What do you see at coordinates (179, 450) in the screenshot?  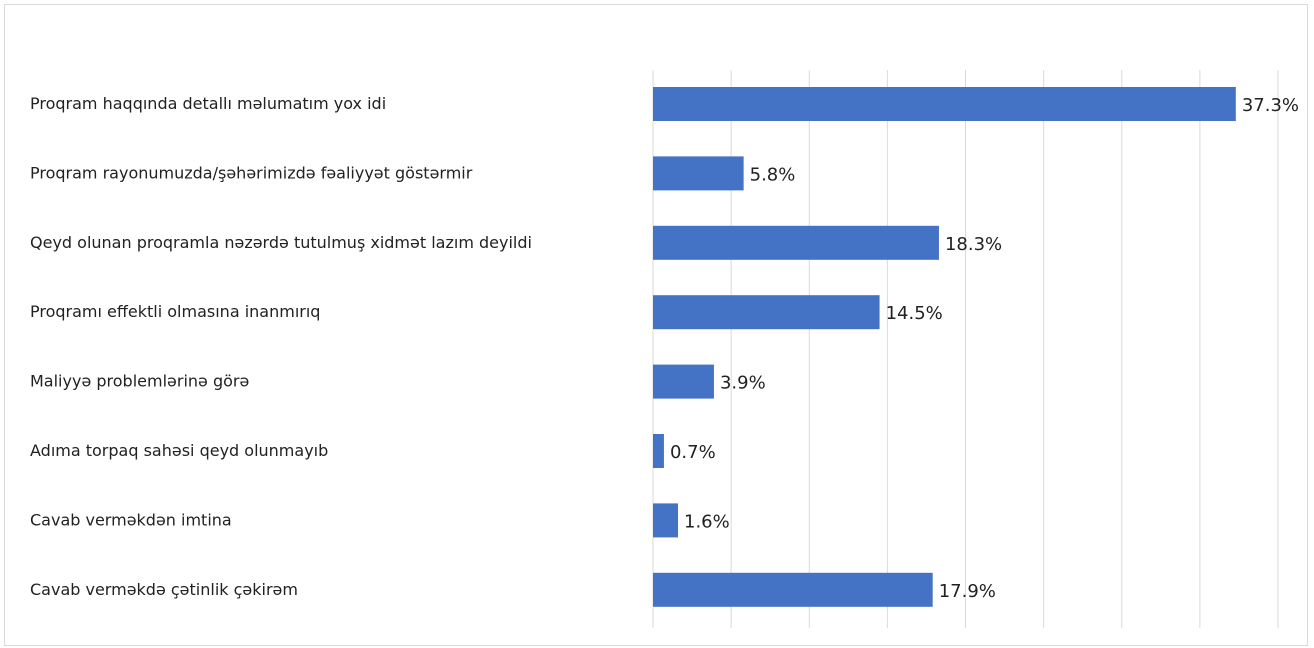 I see `category-label: Adıma torpaq sahəsi qeyd olunmayıb` at bounding box center [179, 450].